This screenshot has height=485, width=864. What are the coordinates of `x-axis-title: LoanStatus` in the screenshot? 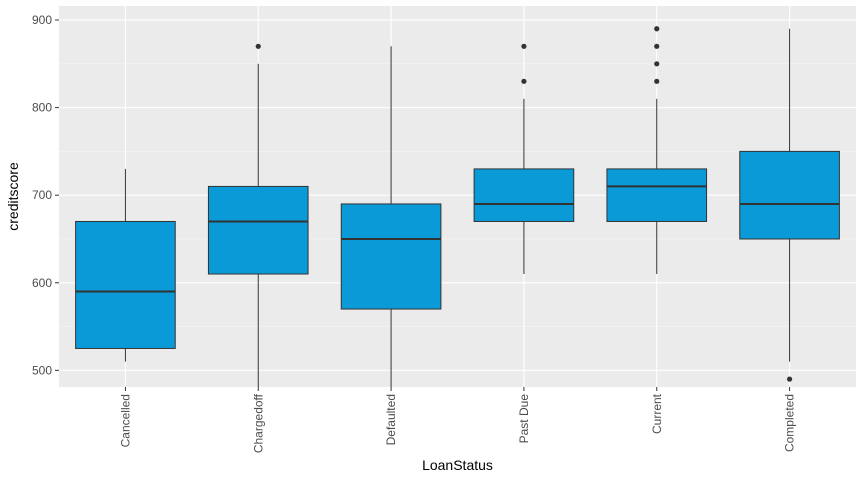 It's located at (457, 465).